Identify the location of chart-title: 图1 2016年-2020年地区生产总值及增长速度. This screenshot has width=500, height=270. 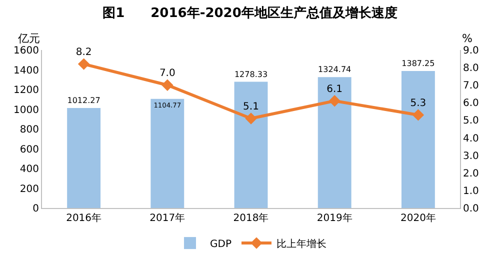
(250, 13).